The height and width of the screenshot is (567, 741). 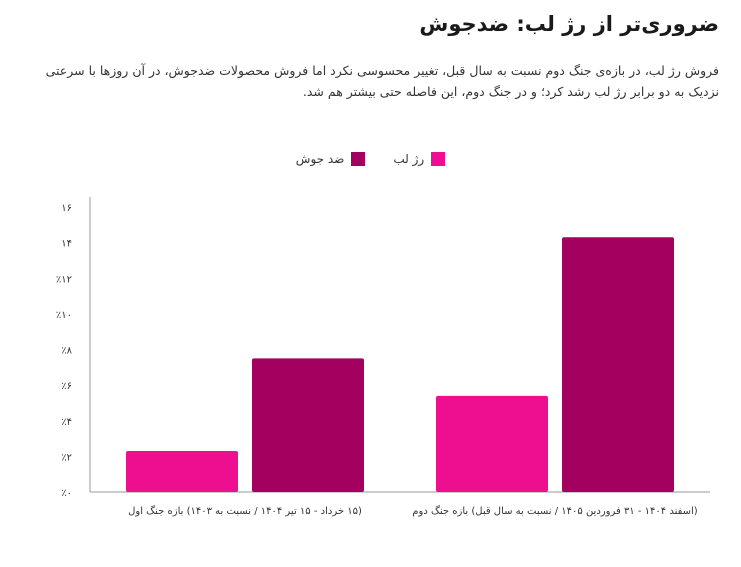 I want to click on legend-label-lipstick: رژ لب, so click(x=409, y=159).